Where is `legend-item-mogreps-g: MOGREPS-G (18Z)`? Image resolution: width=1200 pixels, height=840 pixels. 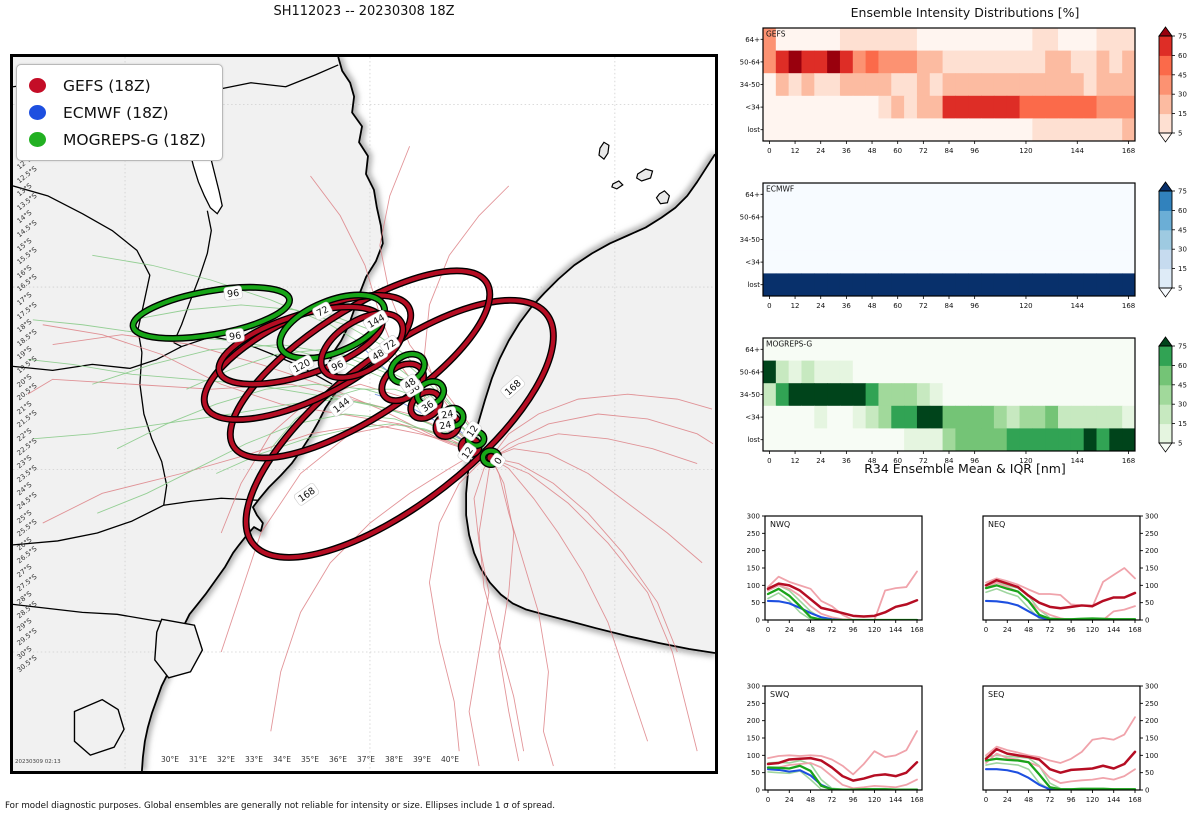
legend-item-mogreps-g: MOGREPS-G (18Z) is located at coordinates (117, 139).